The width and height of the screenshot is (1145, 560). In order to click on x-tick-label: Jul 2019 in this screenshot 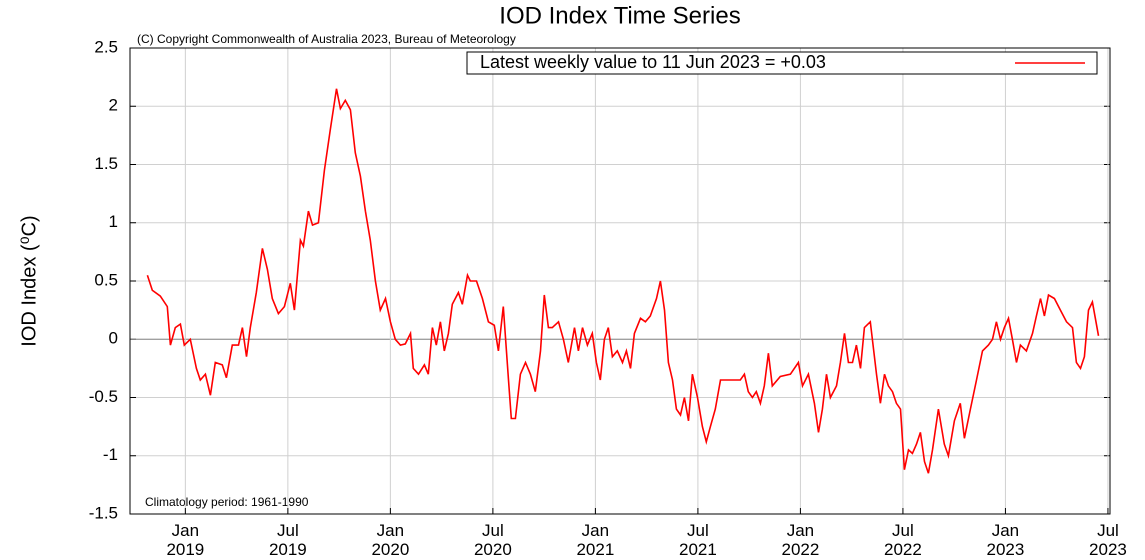, I will do `click(288, 540)`.